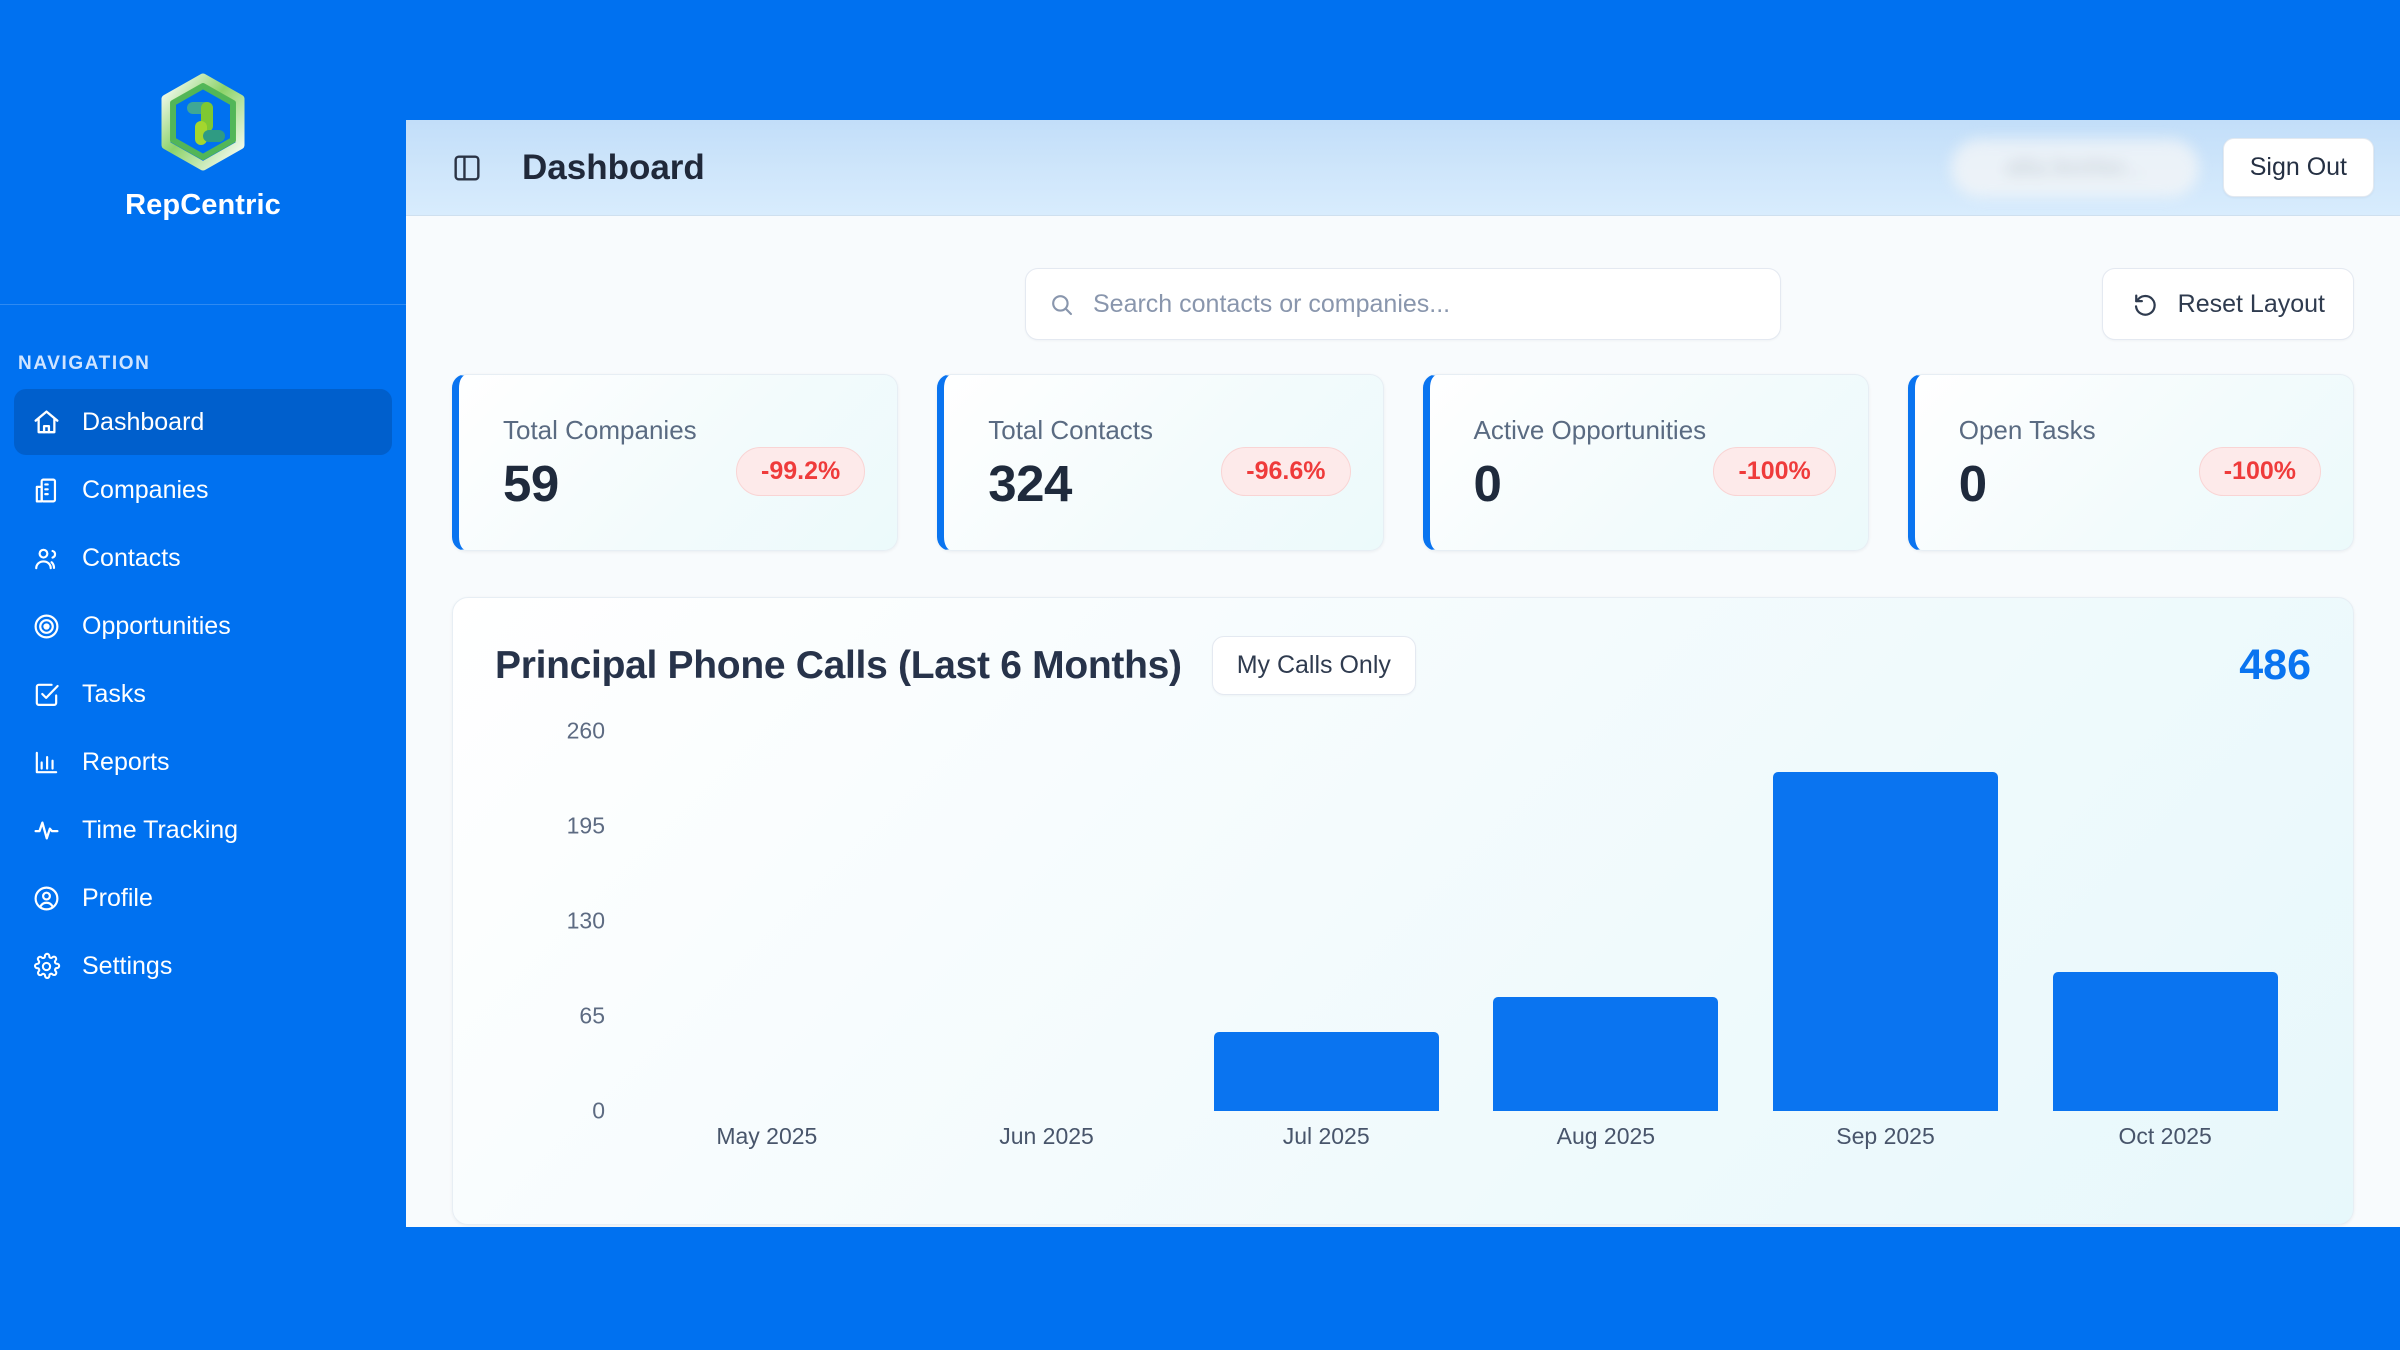  I want to click on kpi-card-total-companies: Total Companies -99.2% 59, so click(675, 462).